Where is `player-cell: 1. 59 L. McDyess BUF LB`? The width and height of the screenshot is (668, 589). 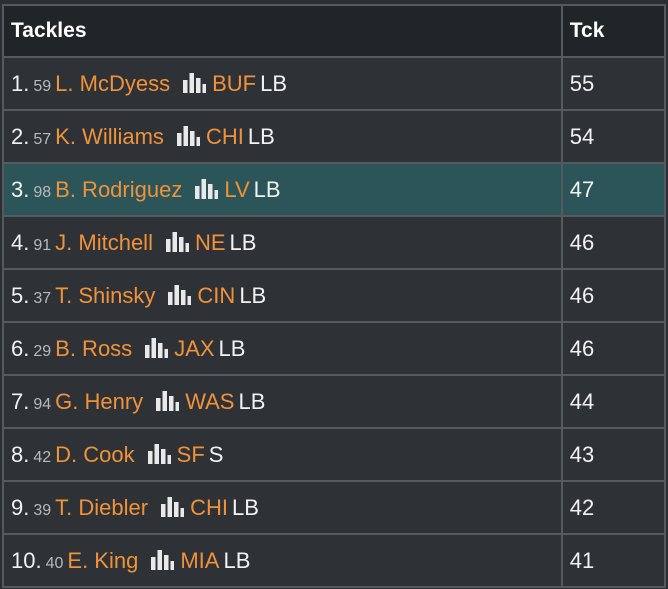
player-cell: 1. 59 L. McDyess BUF LB is located at coordinates (282, 83).